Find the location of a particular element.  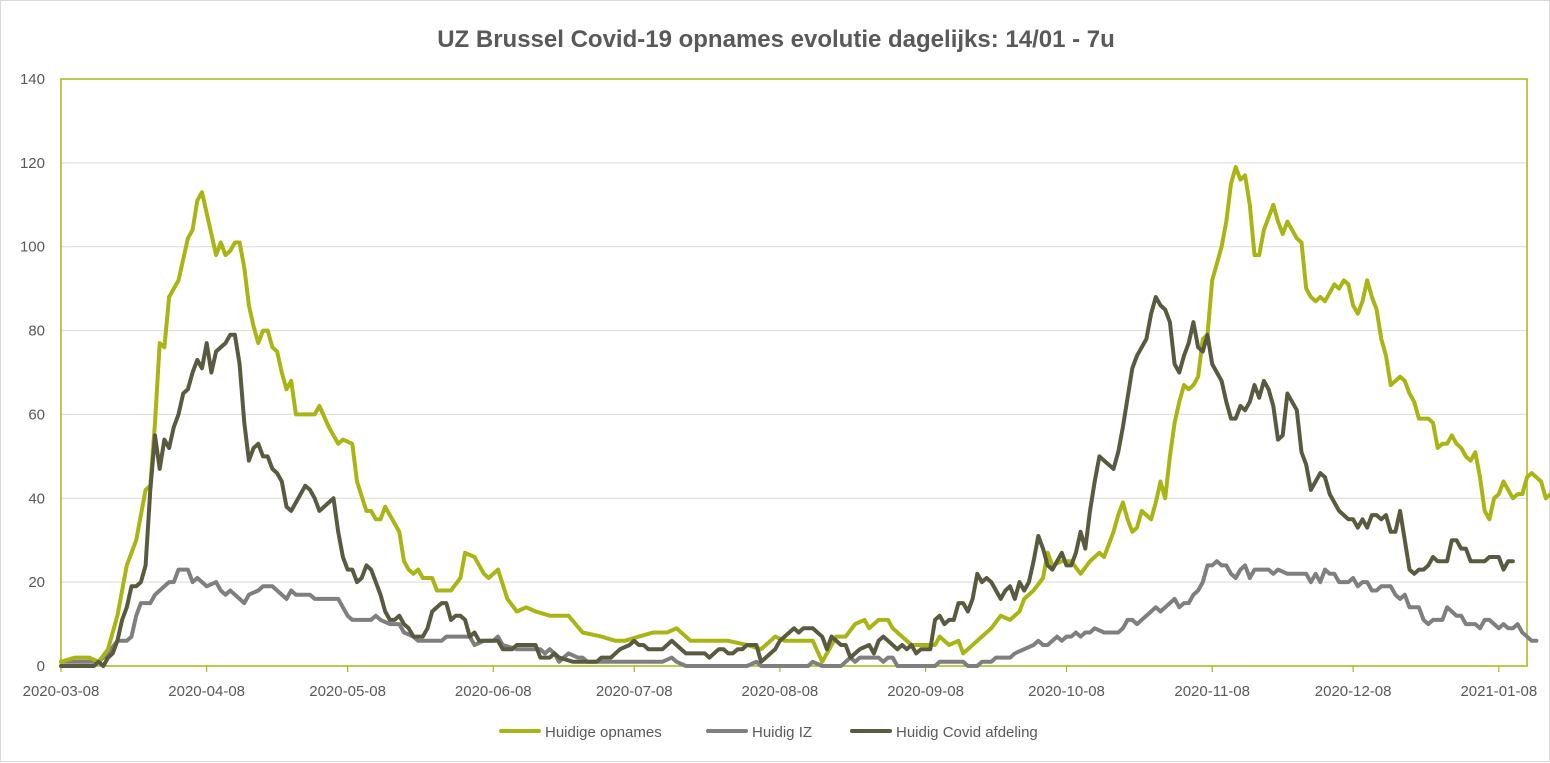

x-tick-label: 2020-11-08 is located at coordinates (1212, 691).